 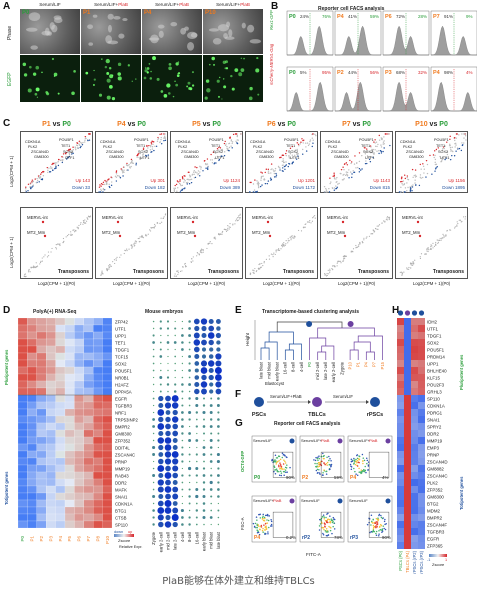 I want to click on dendro-leaf: P7, so click(x=374, y=364).